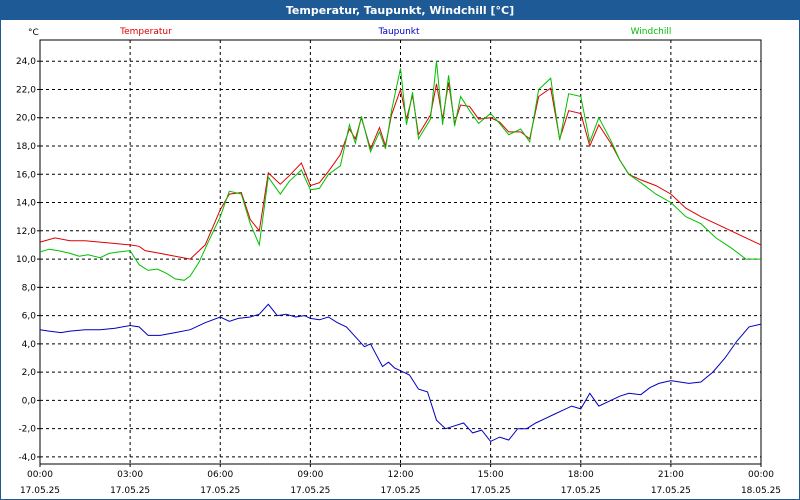 The height and width of the screenshot is (500, 800). I want to click on y-tick-label: 20,0, so click(26, 119).